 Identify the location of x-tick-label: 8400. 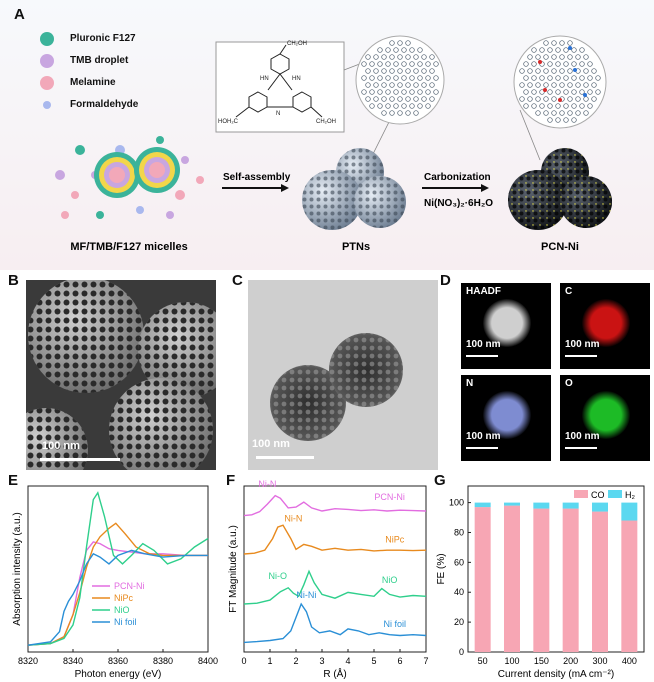
(208, 661).